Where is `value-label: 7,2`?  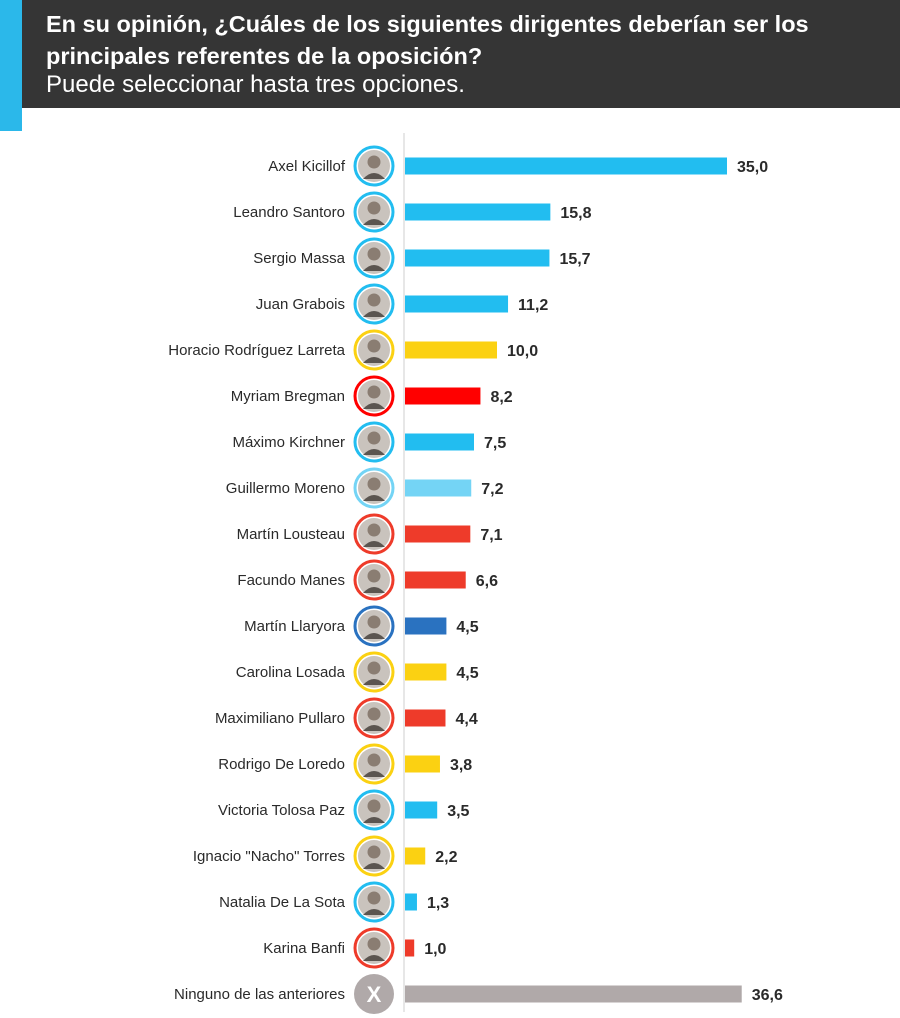 value-label: 7,2 is located at coordinates (492, 489).